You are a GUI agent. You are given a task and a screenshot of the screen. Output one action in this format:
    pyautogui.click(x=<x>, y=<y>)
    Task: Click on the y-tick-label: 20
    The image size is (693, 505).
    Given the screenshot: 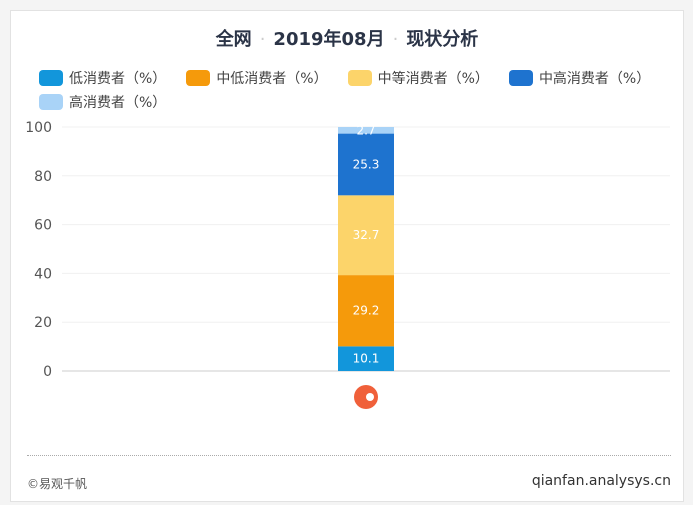 What is the action you would take?
    pyautogui.click(x=43, y=323)
    